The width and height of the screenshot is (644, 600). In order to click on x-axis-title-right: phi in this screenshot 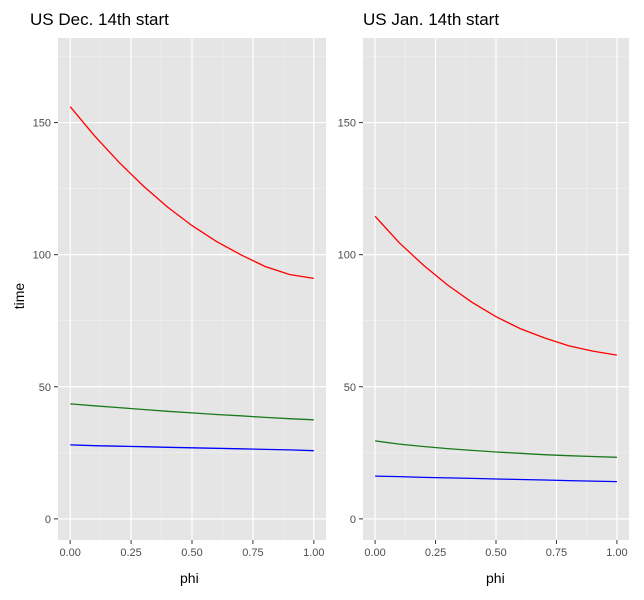, I will do `click(495, 578)`.